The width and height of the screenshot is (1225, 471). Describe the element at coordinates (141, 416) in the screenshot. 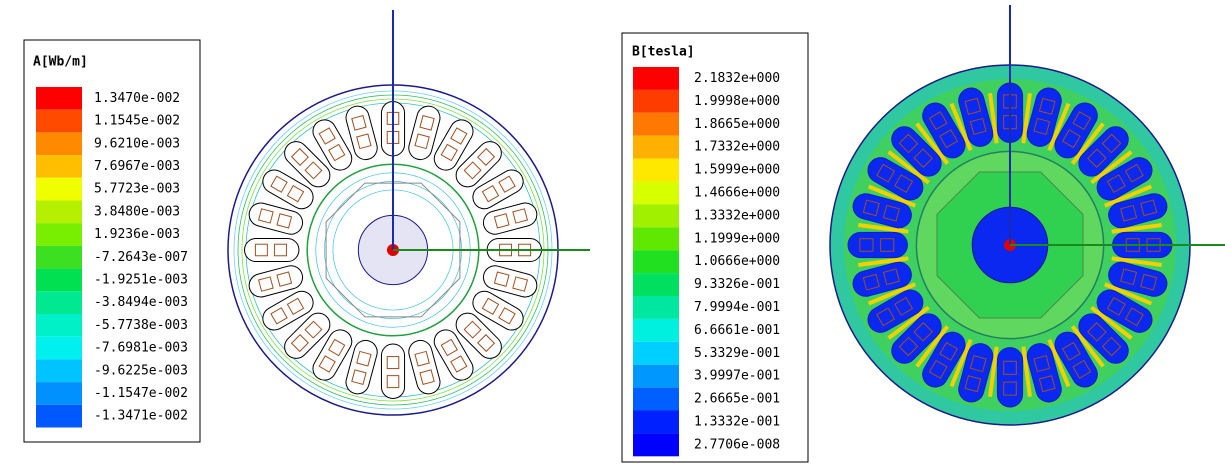

I see `legend-label: -1.3471e-002` at that location.